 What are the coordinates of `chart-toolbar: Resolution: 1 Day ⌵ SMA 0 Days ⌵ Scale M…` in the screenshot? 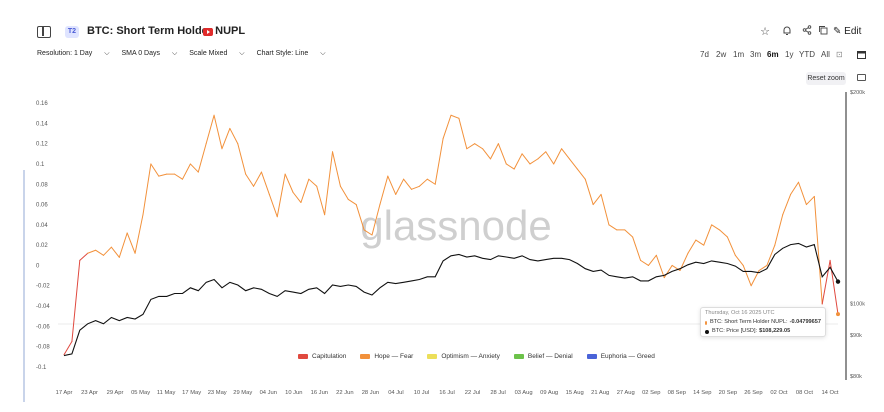 It's located at (186, 54).